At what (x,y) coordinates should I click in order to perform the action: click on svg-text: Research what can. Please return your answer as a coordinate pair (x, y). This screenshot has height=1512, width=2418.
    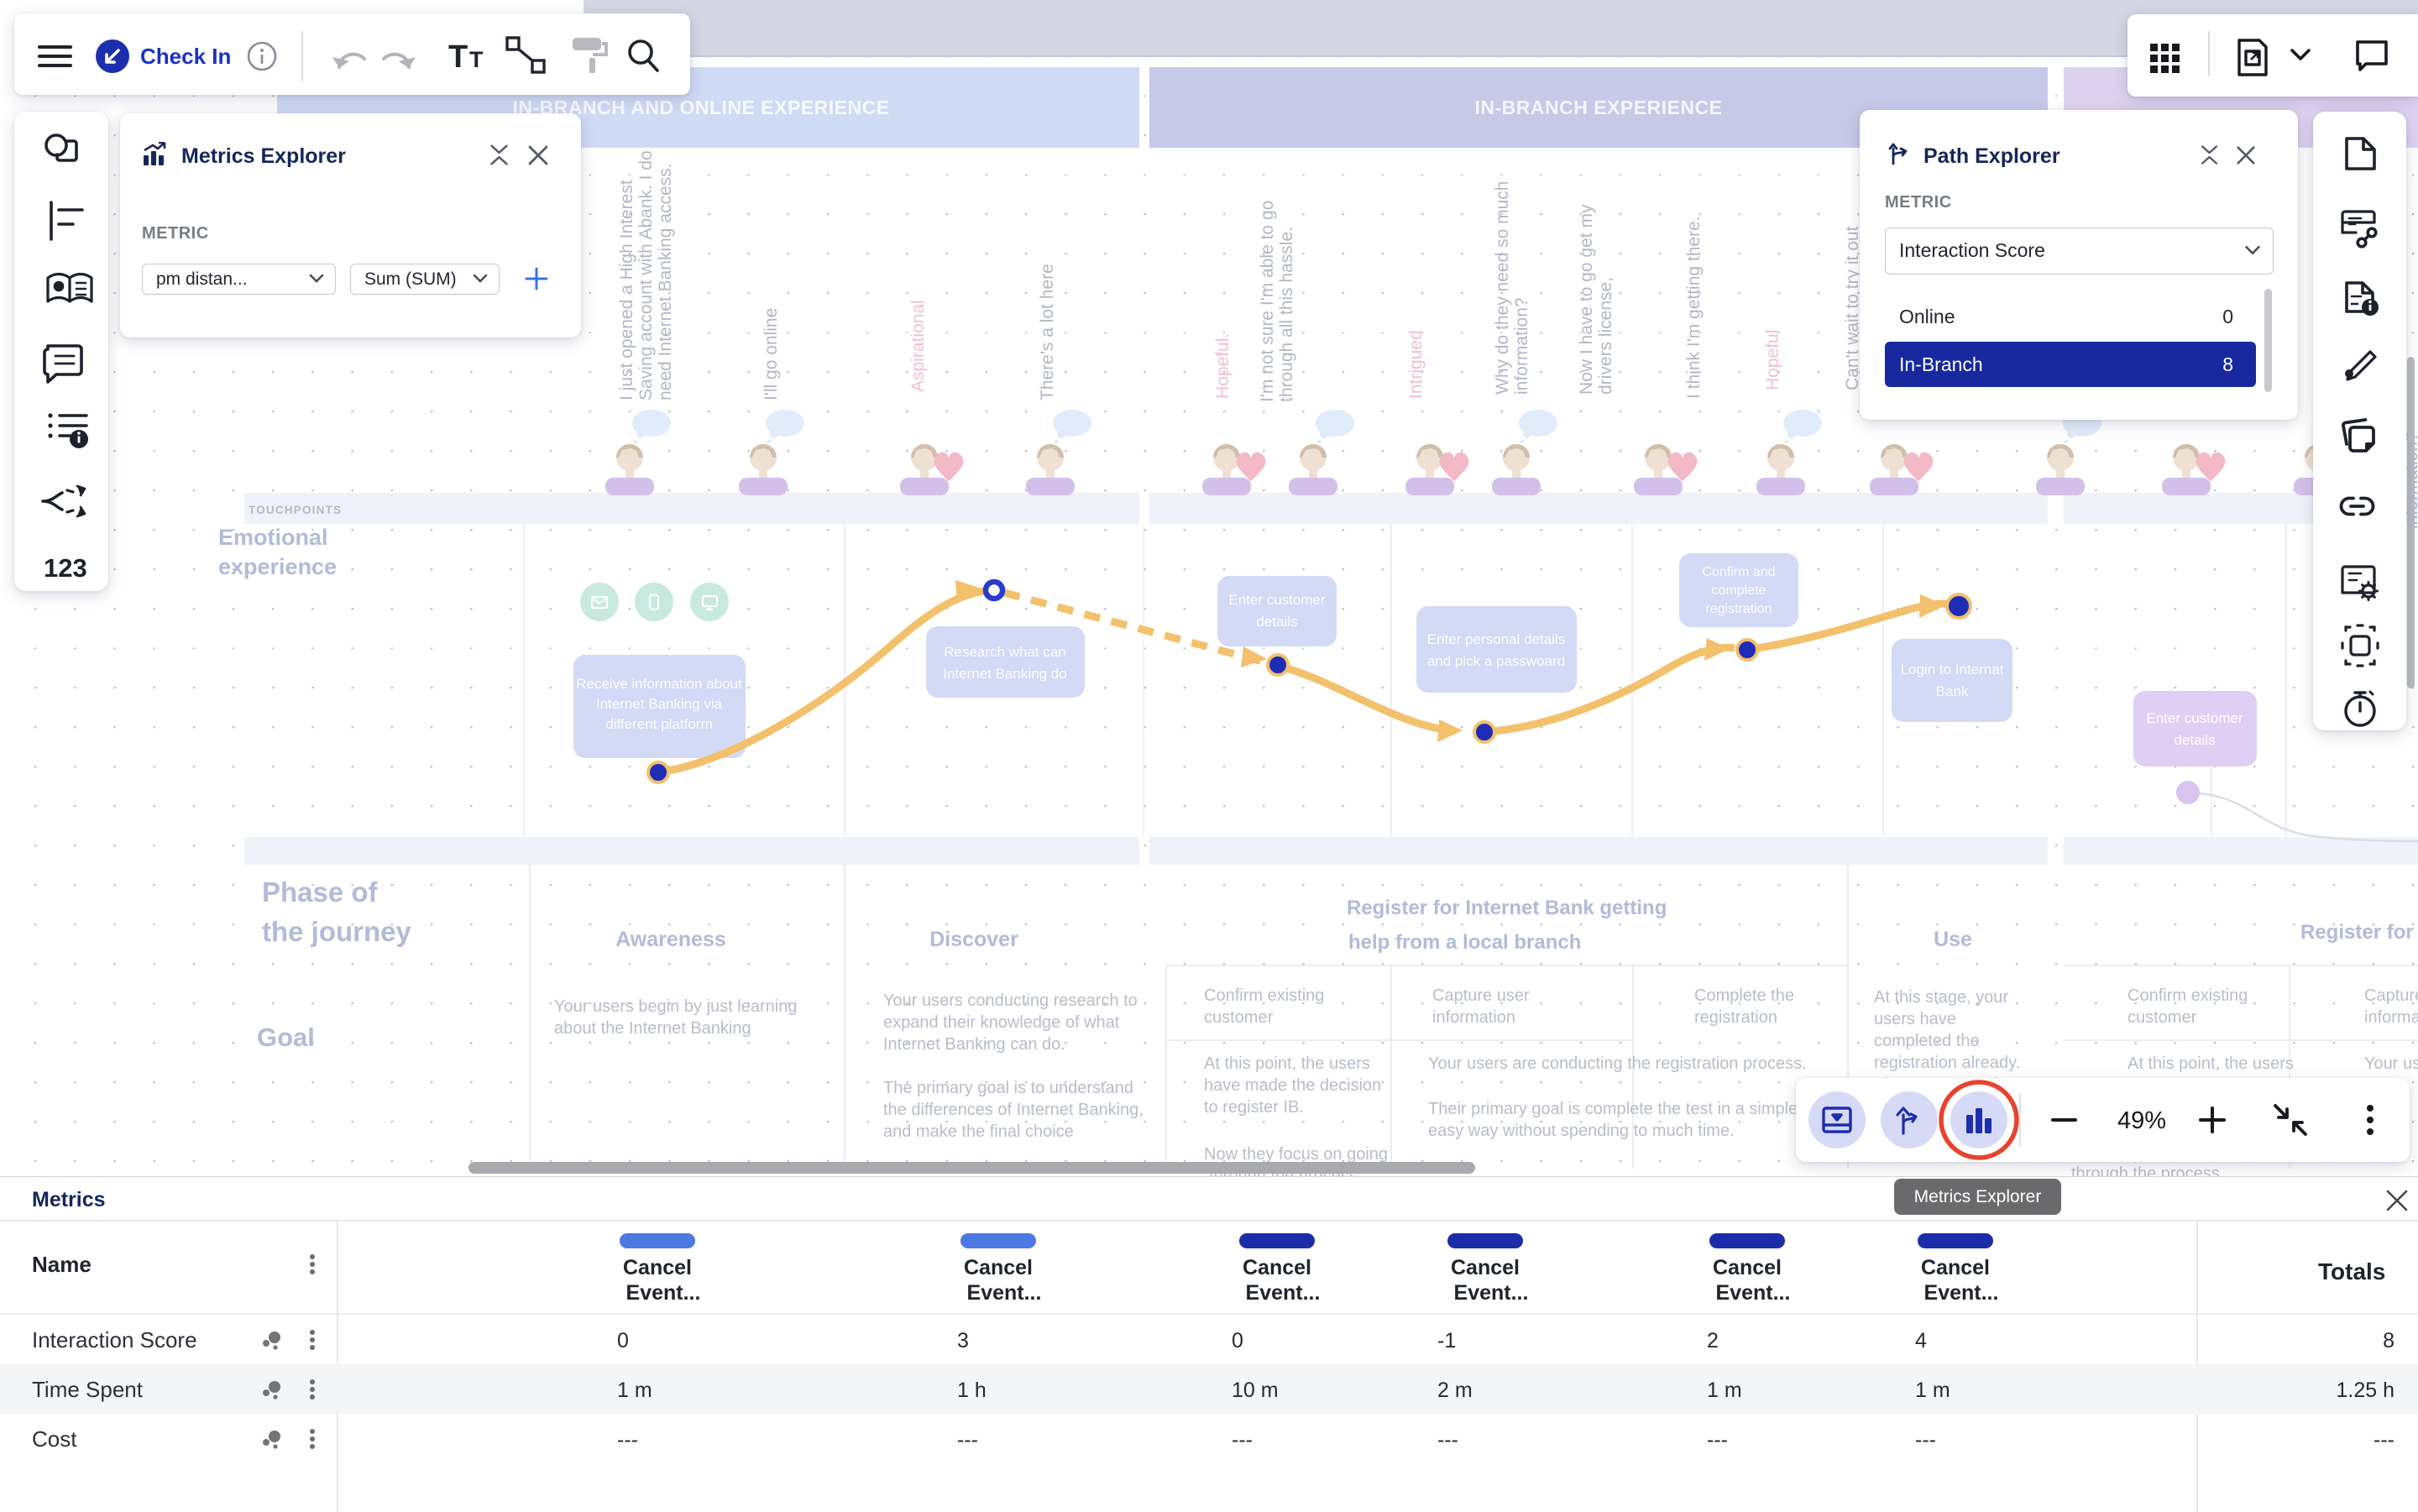
    Looking at the image, I should click on (1005, 652).